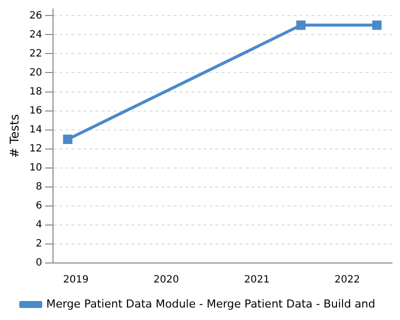 This screenshot has width=400, height=320. What do you see at coordinates (39, 186) in the screenshot?
I see `y-tick-label: 8` at bounding box center [39, 186].